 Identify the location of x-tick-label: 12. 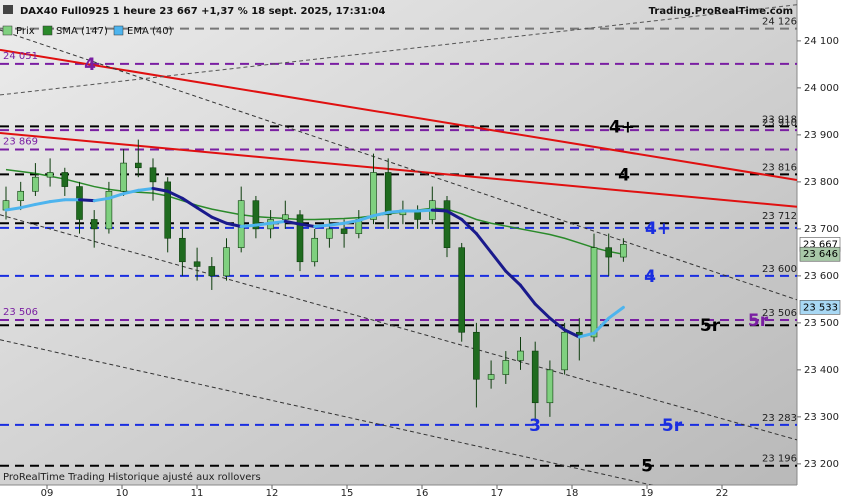
(272, 493).